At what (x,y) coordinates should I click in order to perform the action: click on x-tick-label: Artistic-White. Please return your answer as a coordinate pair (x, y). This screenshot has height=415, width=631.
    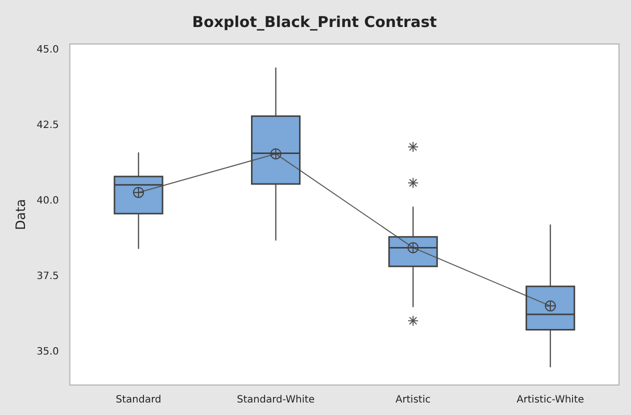
    Looking at the image, I should click on (550, 400).